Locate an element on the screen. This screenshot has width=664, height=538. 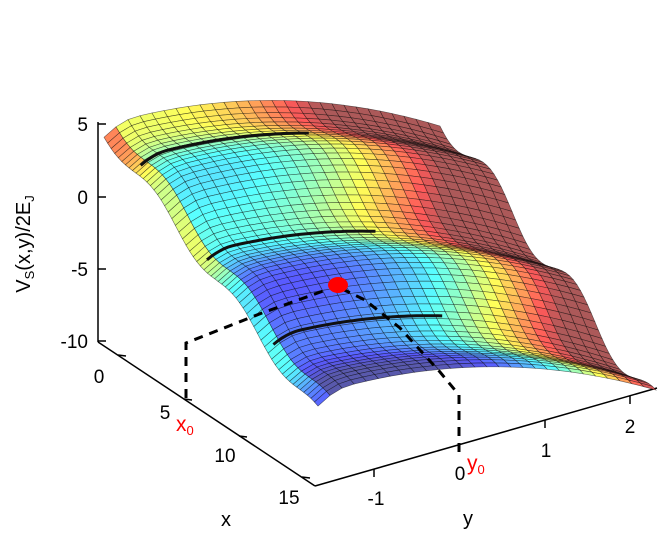
z-tick-label: 0 is located at coordinates (82, 198).